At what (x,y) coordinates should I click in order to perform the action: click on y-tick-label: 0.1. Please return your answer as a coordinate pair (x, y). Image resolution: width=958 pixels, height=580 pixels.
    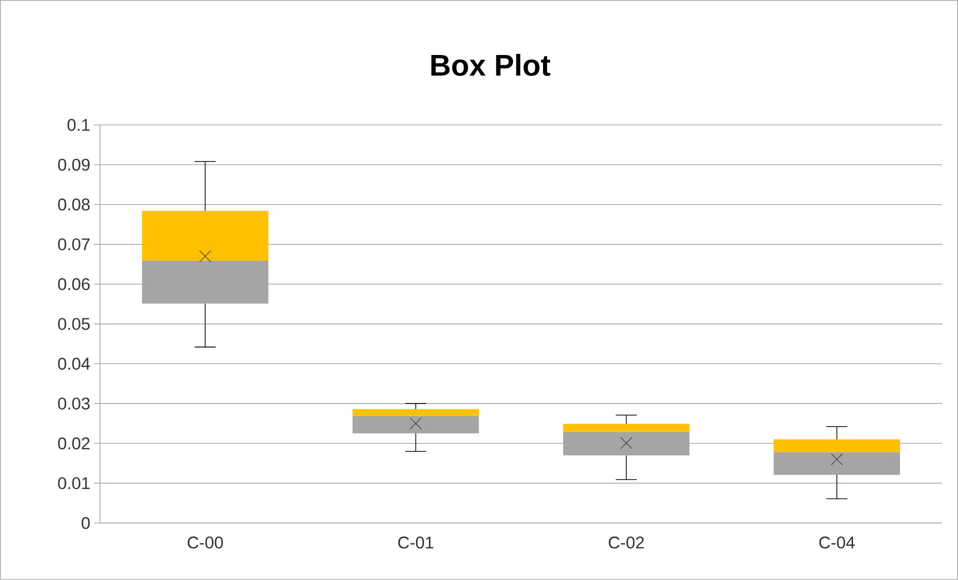
    Looking at the image, I should click on (79, 124).